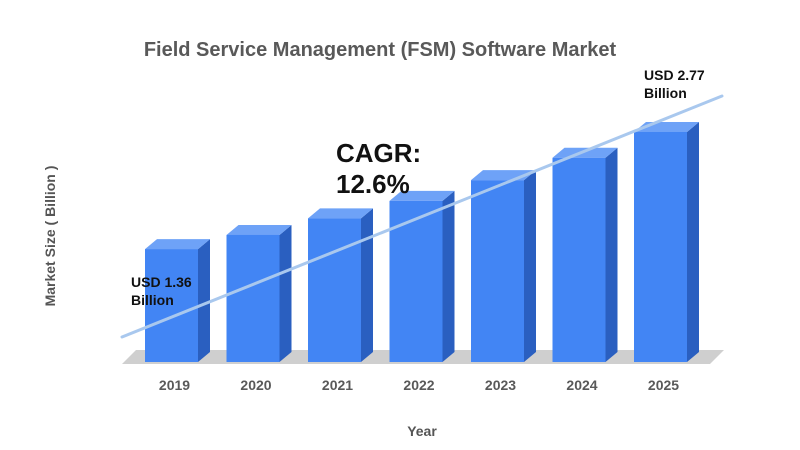  I want to click on x-tick-labels: 2019 2020 2021 2022 2023 2024 2025, so click(419, 385).